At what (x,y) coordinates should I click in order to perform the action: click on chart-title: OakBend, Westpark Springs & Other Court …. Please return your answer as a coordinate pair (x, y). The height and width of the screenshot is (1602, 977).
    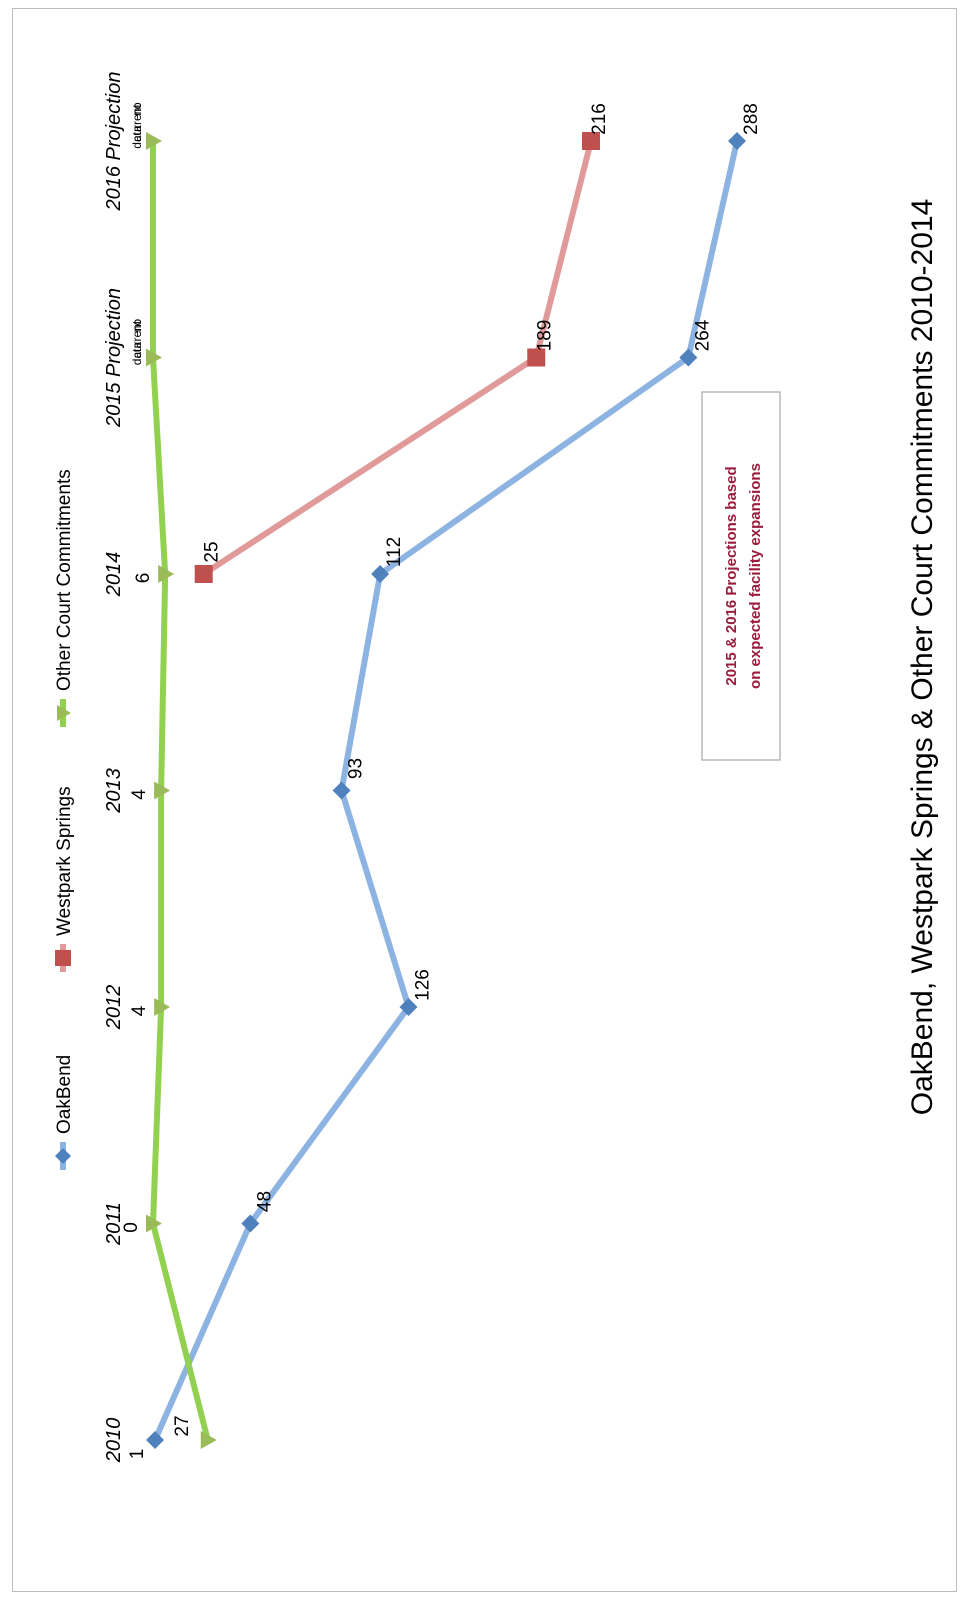
    Looking at the image, I should click on (922, 657).